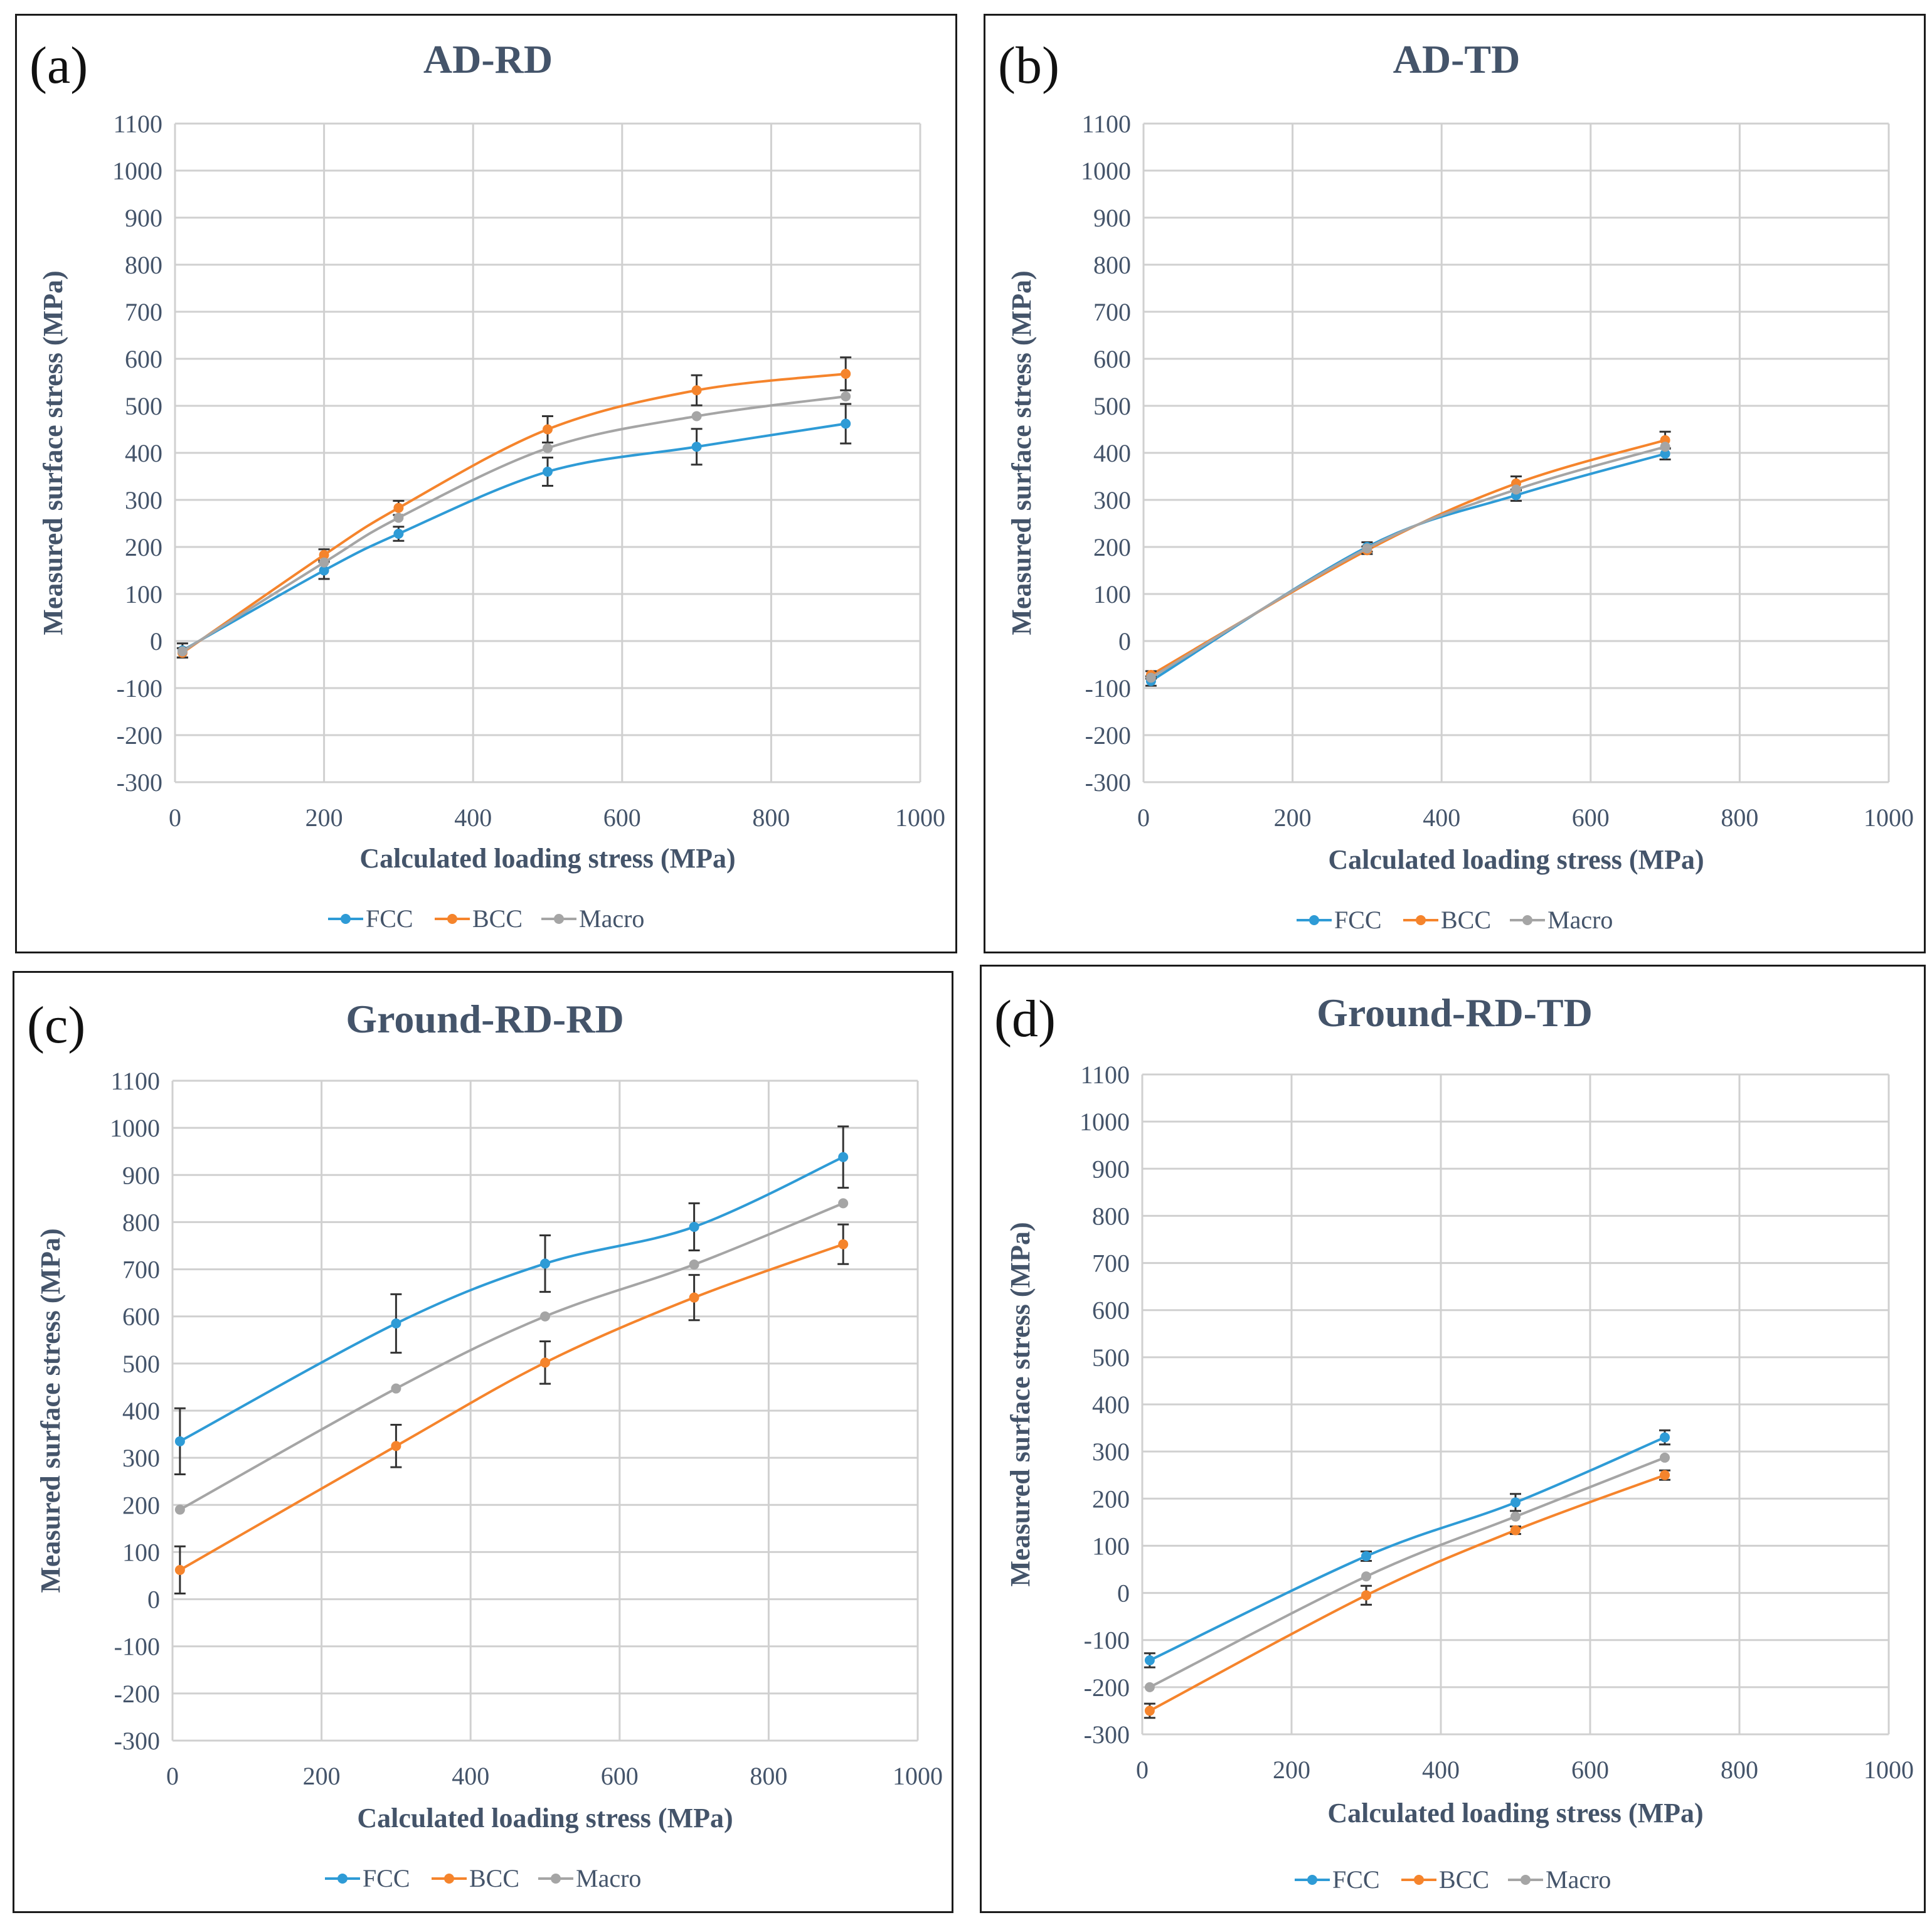 Image resolution: width=1932 pixels, height=1925 pixels. Describe the element at coordinates (1293, 817) in the screenshot. I see `x-tick-label: 200` at that location.